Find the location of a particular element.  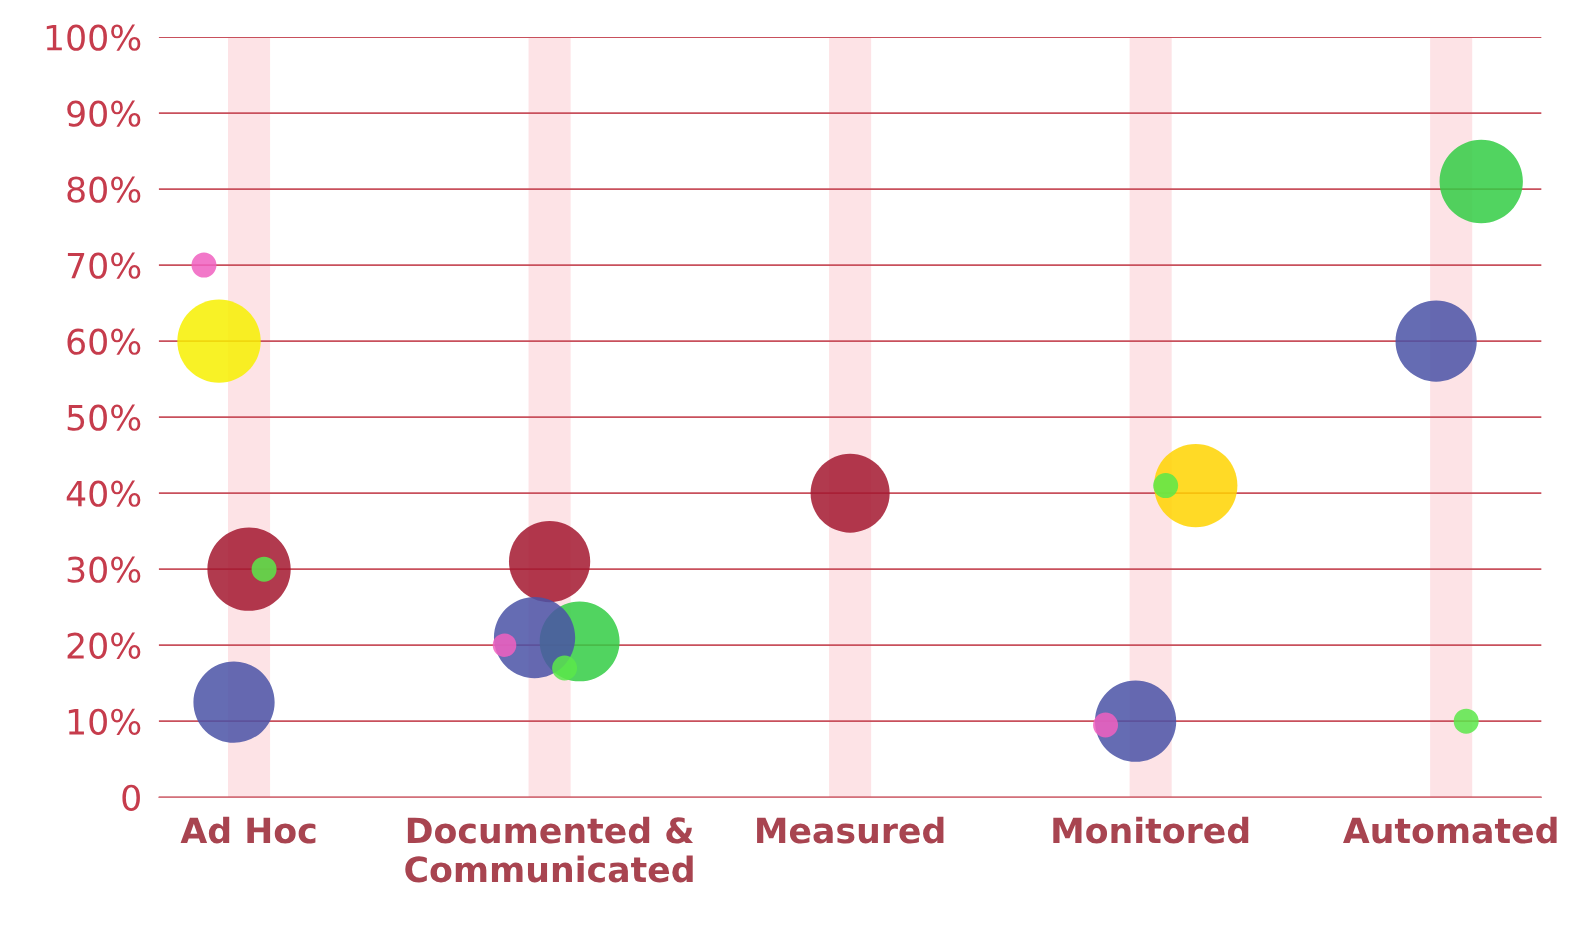

y-tick-label: 0 is located at coordinates (131, 797).